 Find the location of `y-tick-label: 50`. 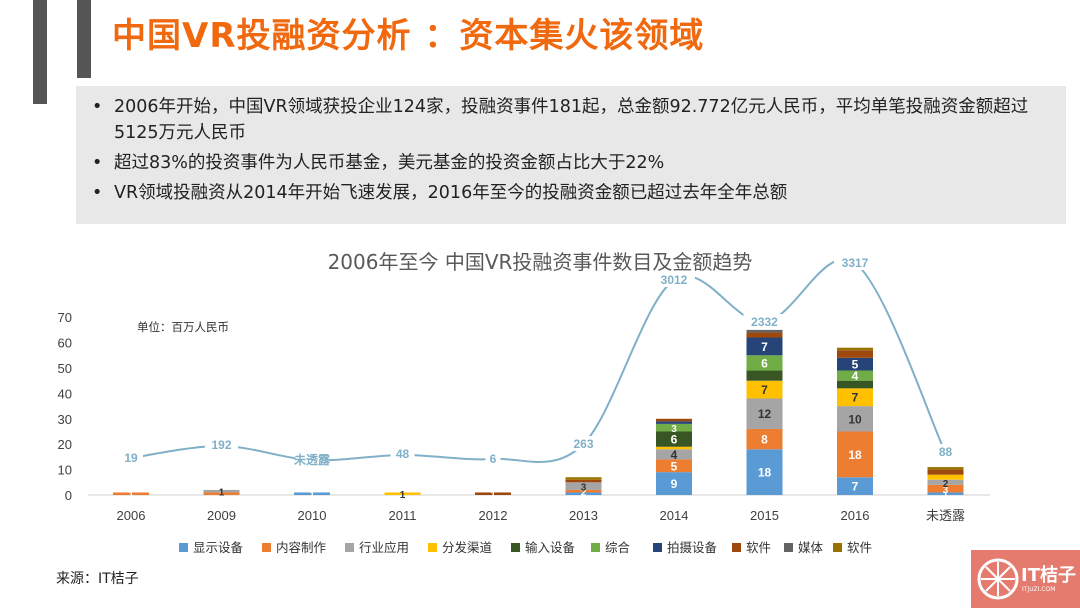

y-tick-label: 50 is located at coordinates (65, 368).